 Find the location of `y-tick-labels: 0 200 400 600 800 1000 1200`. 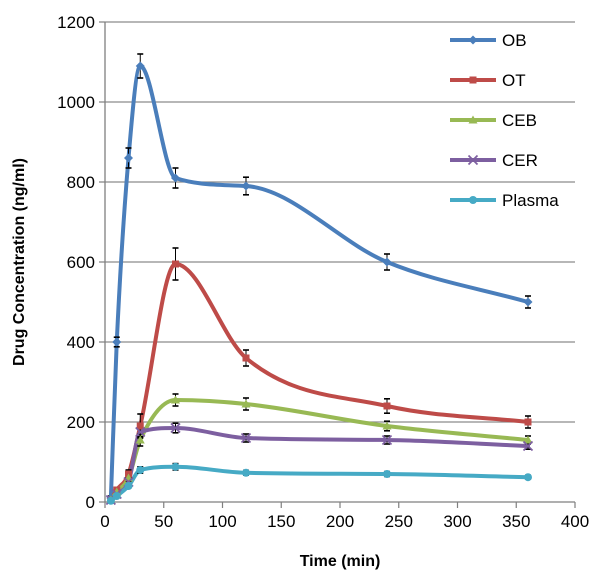

y-tick-labels: 0 200 400 600 800 1000 1200 is located at coordinates (76, 262).